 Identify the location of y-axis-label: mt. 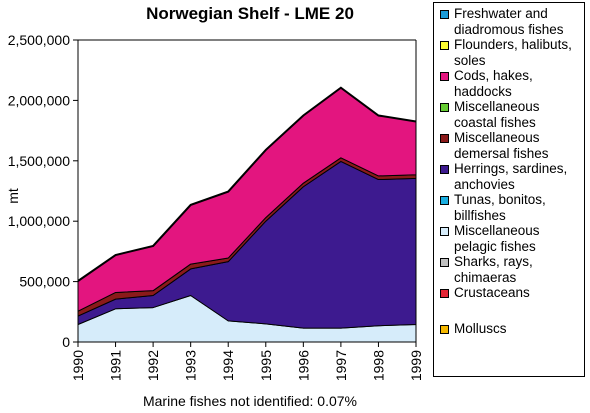
(13, 196).